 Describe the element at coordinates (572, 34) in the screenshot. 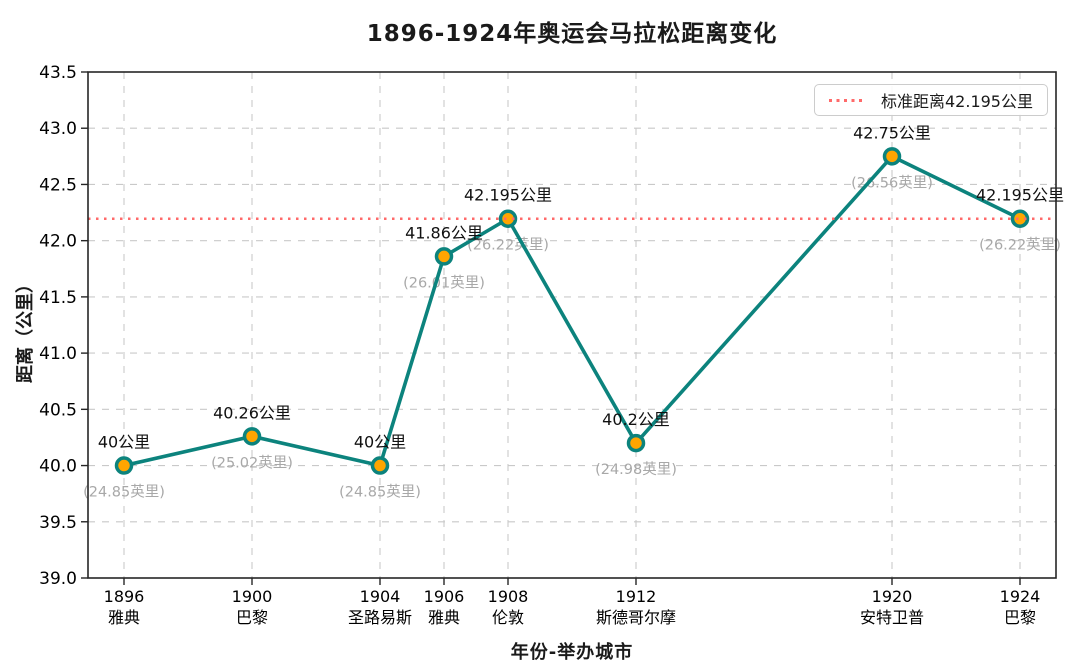

I see `chart-title: 1896-1924年奥运会马拉松距离变化` at that location.